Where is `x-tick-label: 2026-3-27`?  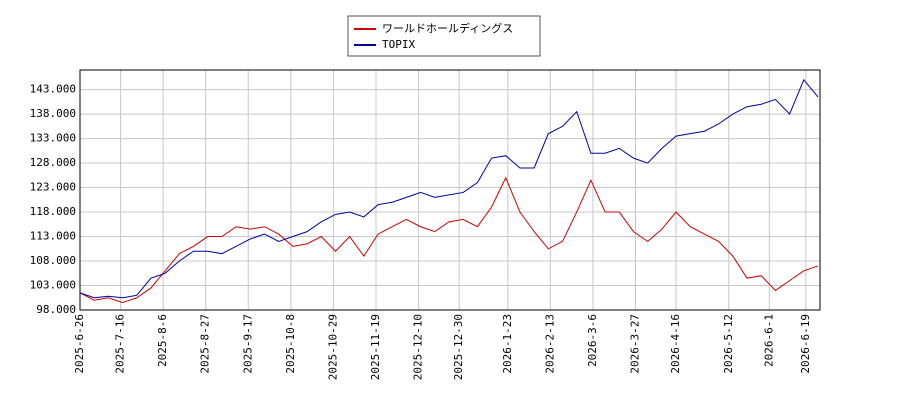 x-tick-label: 2026-3-27 is located at coordinates (635, 344).